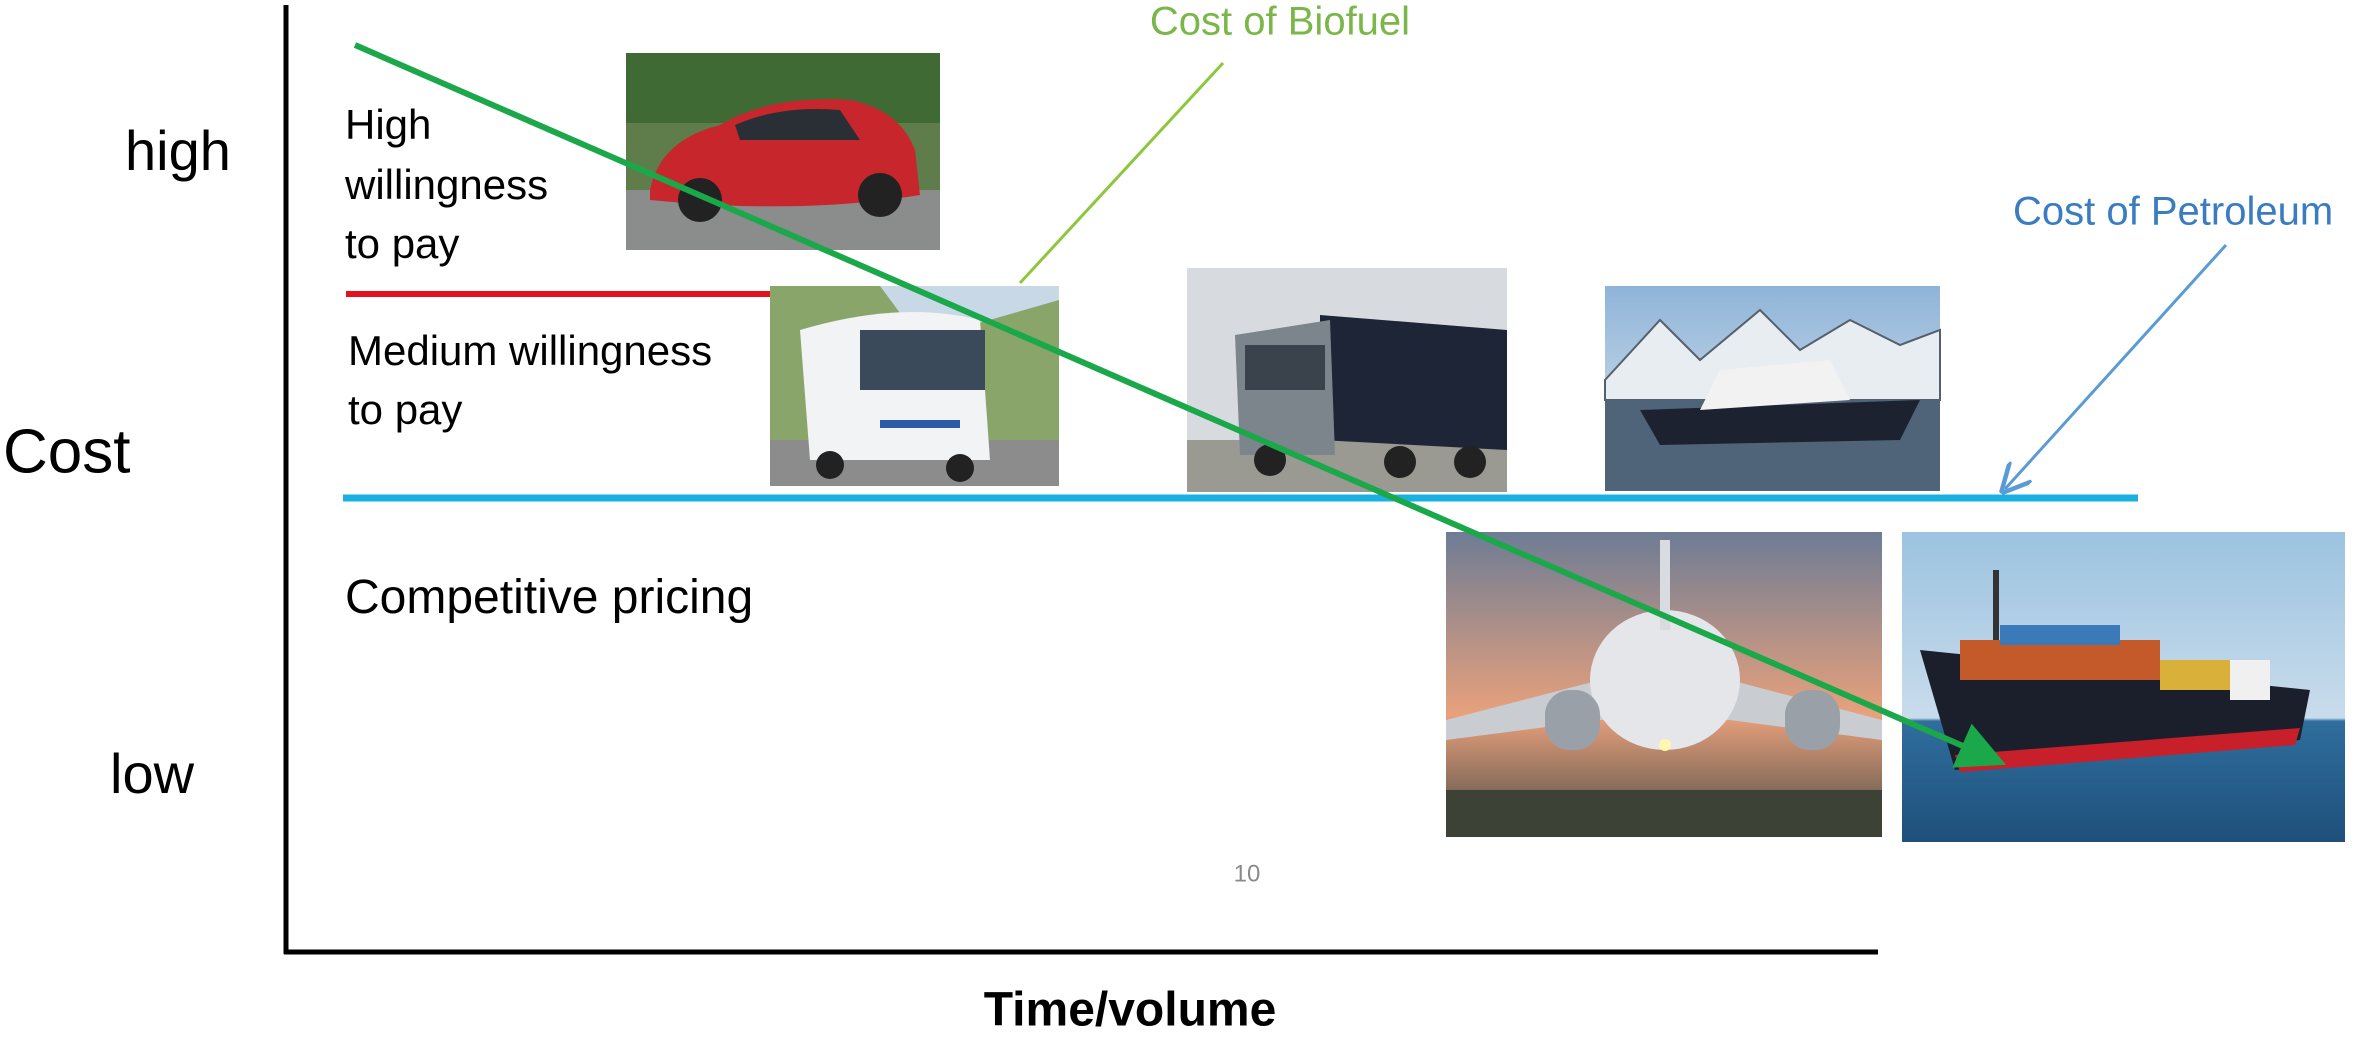 Image resolution: width=2361 pixels, height=1041 pixels. Describe the element at coordinates (1664, 684) in the screenshot. I see `plane-photo` at that location.